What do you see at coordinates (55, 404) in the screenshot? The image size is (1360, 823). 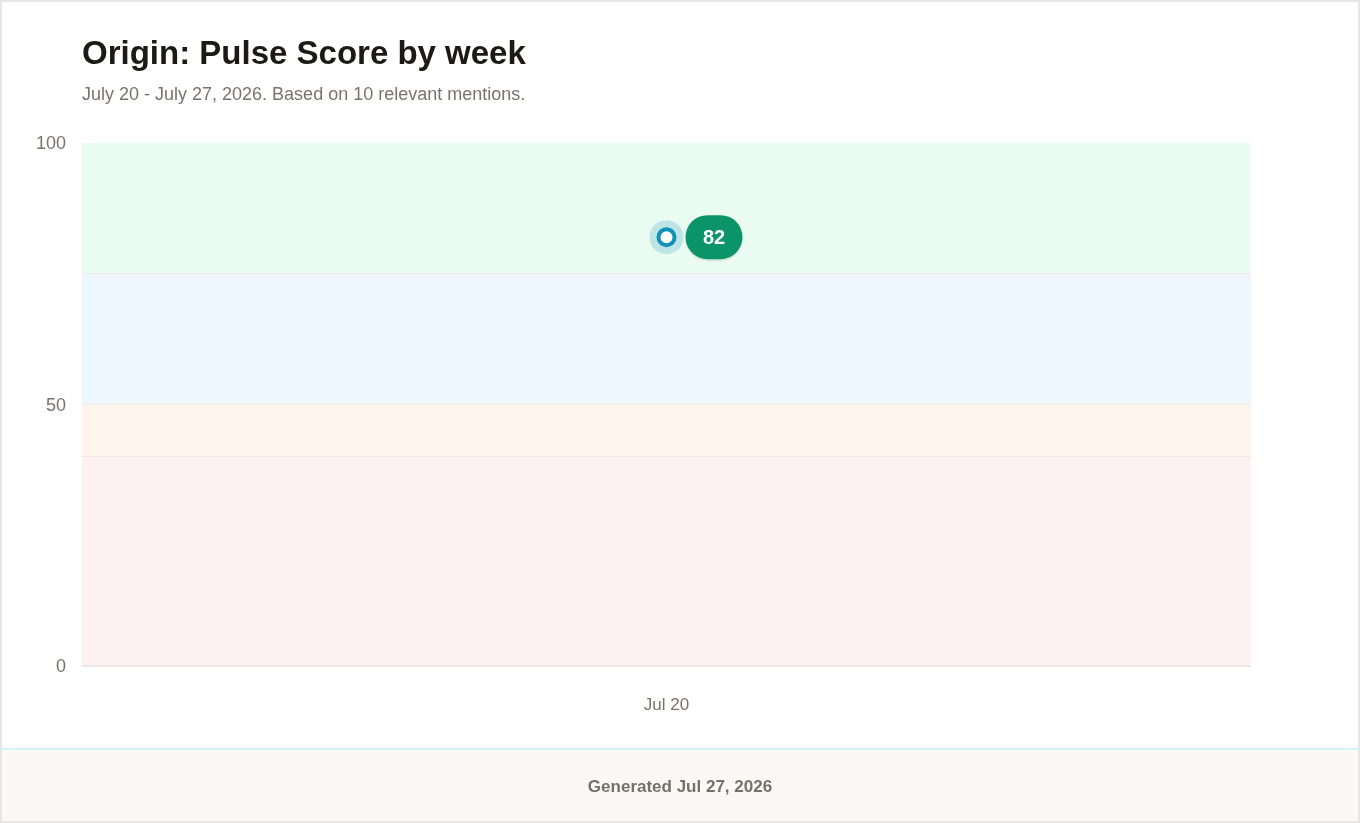 I see `y-tick-label: 50` at bounding box center [55, 404].